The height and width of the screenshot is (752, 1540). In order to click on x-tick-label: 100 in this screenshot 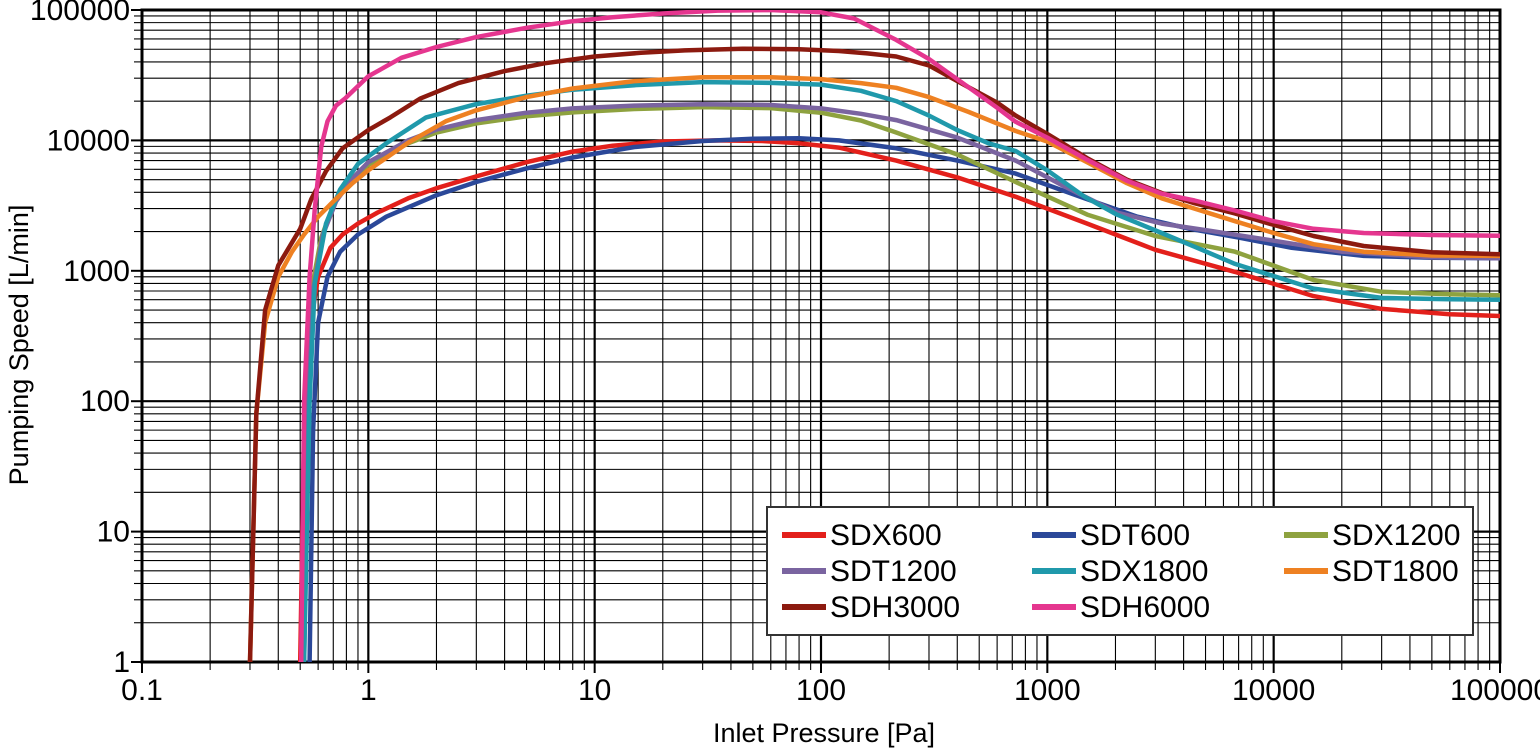, I will do `click(821, 690)`.